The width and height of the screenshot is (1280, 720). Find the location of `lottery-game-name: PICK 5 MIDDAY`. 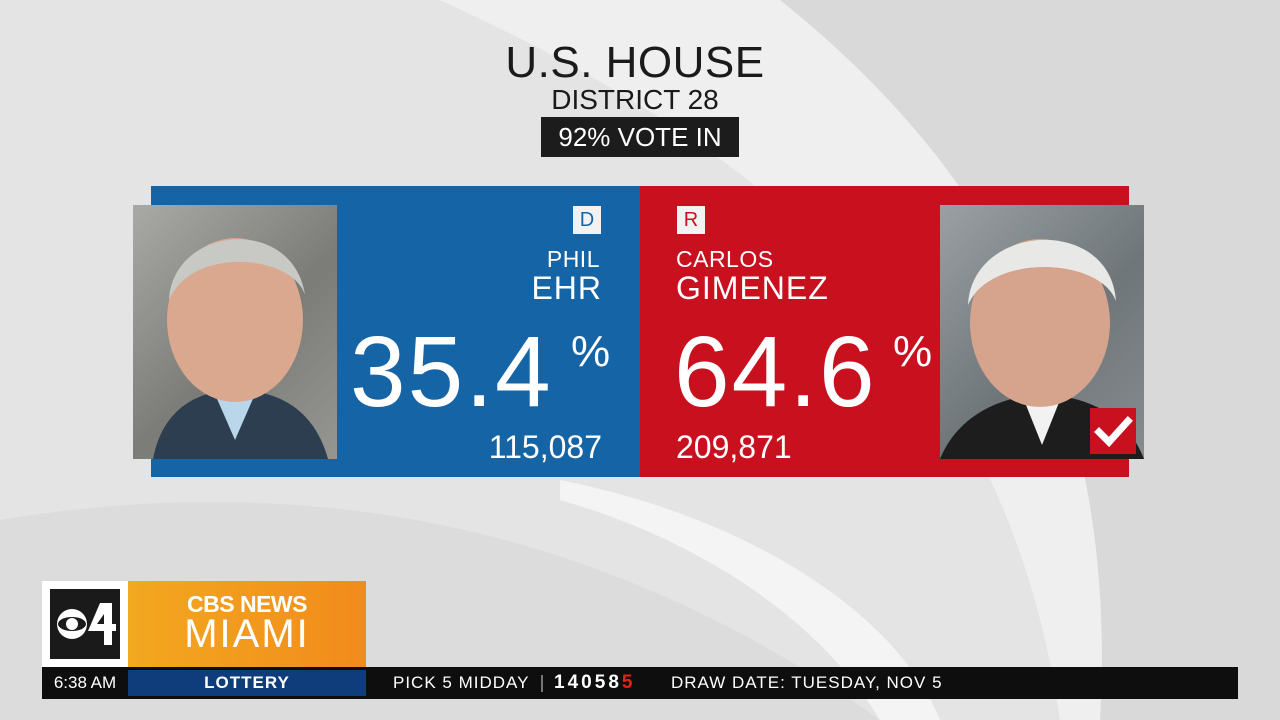

lottery-game-name: PICK 5 MIDDAY is located at coordinates (461, 682).